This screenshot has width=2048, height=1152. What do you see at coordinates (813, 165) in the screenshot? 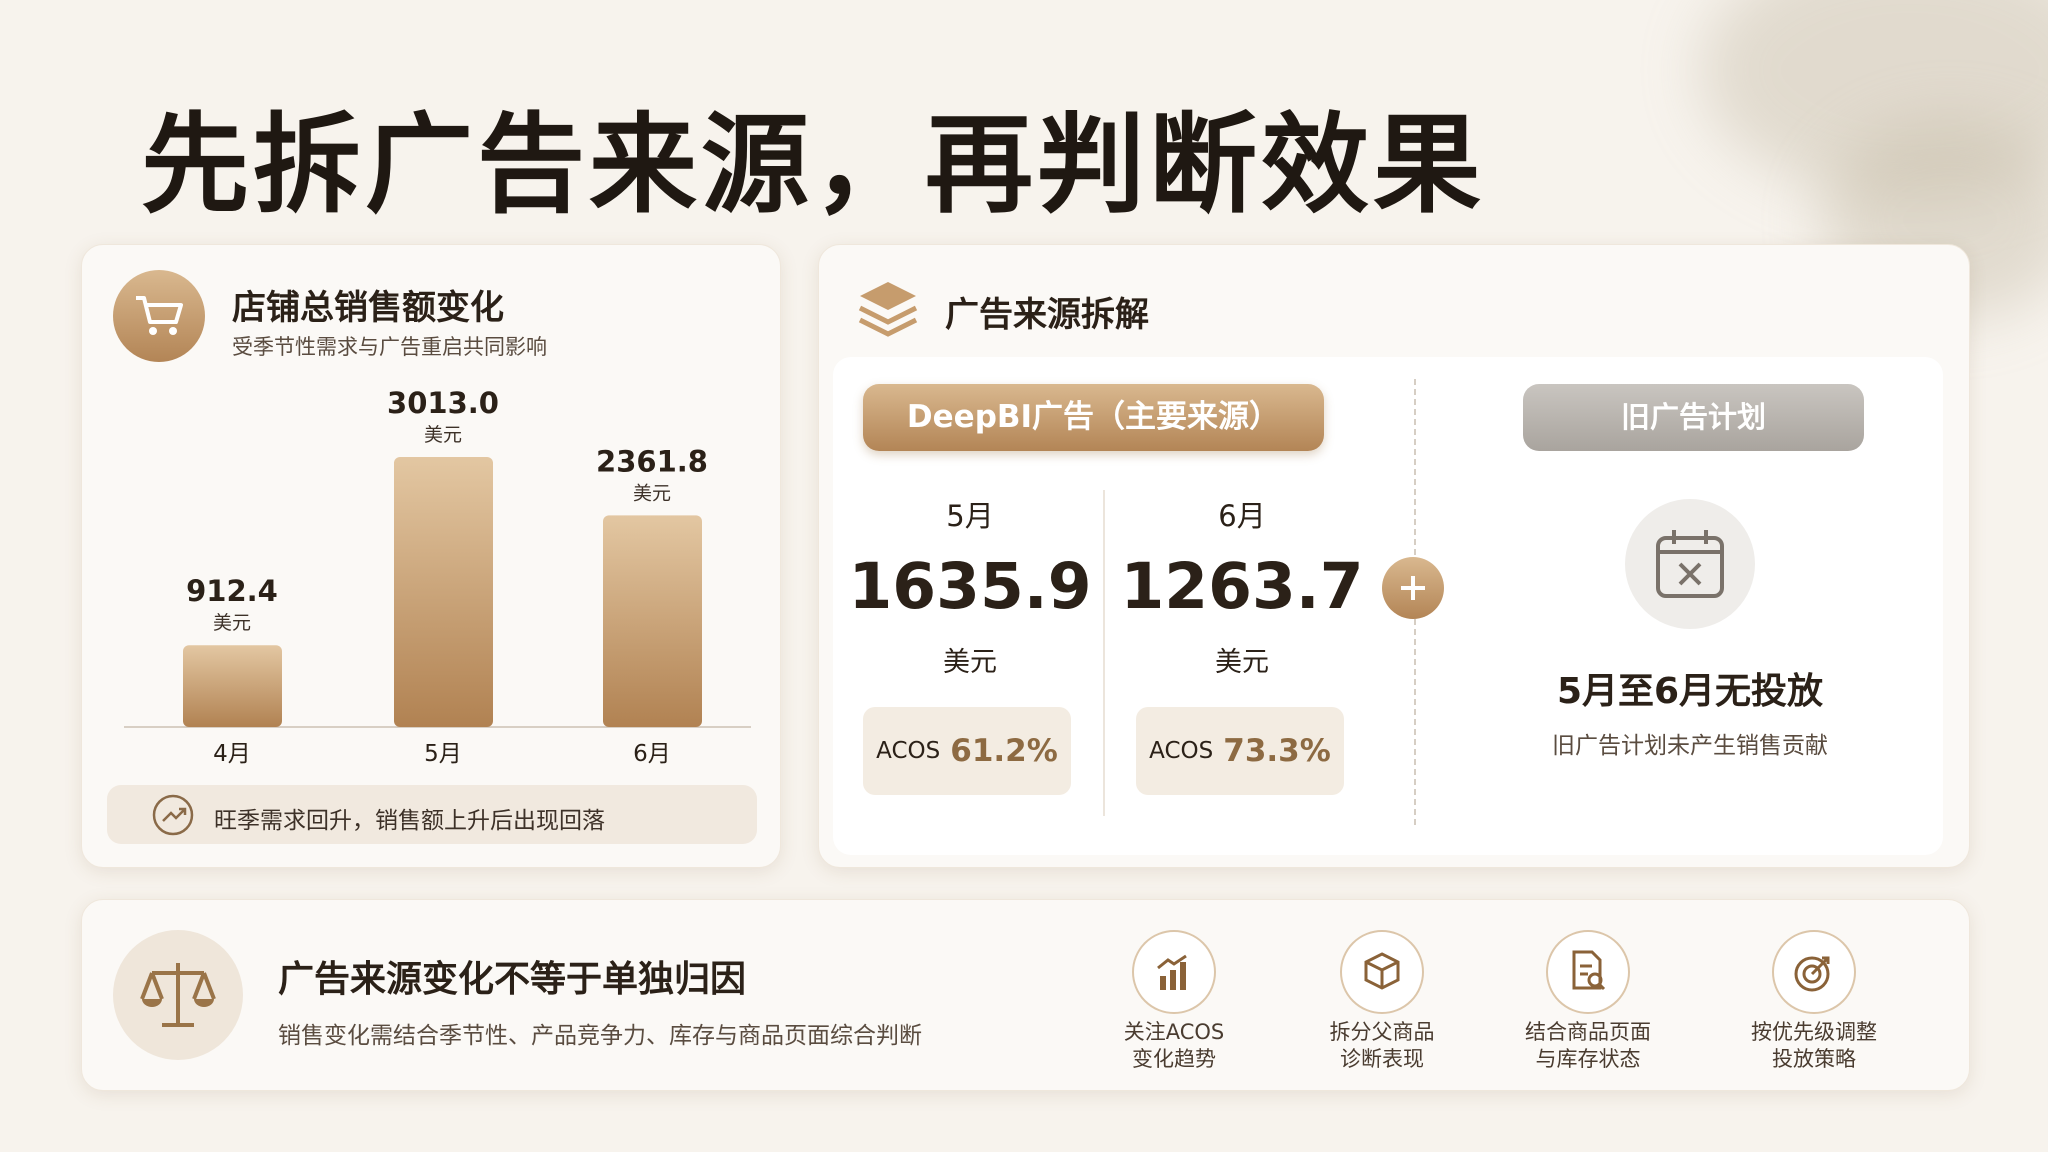
I see `page-title: 先拆广告来源，再判断效果` at bounding box center [813, 165].